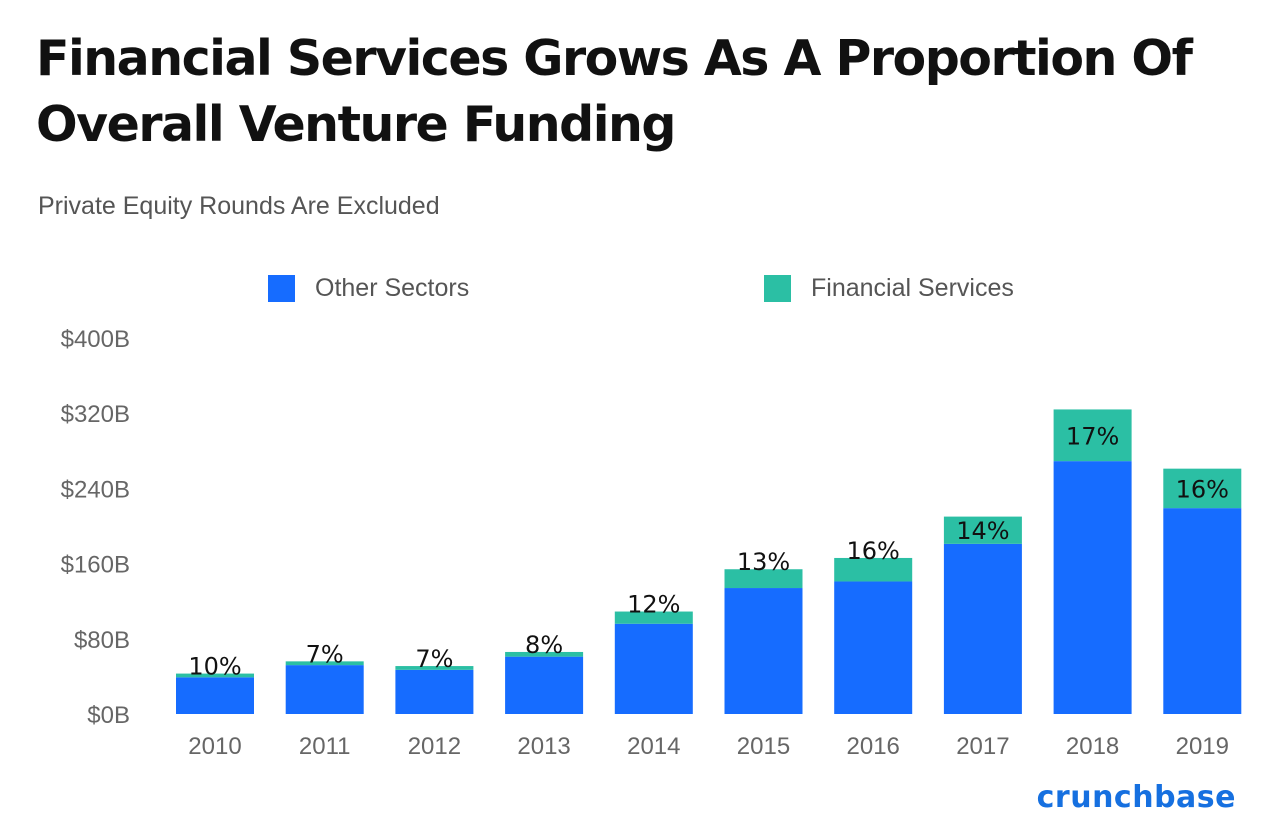 The width and height of the screenshot is (1261, 835). What do you see at coordinates (1202, 611) in the screenshot?
I see `bar-other-sectors-2019` at bounding box center [1202, 611].